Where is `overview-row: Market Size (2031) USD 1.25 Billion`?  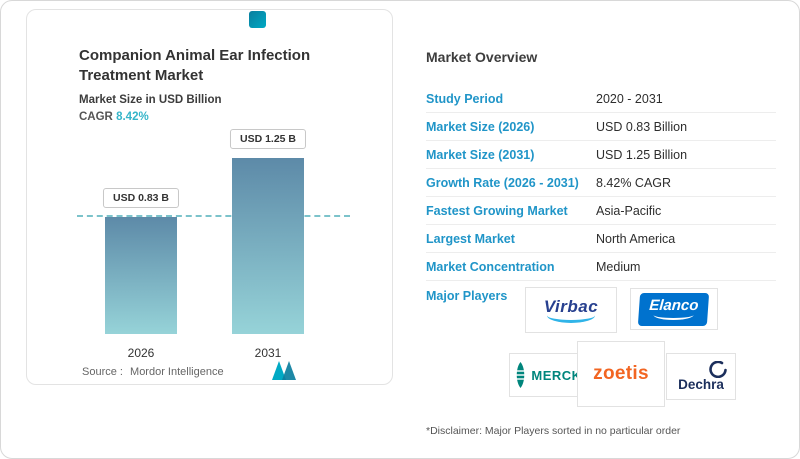
overview-row: Market Size (2031) USD 1.25 Billion is located at coordinates (601, 155).